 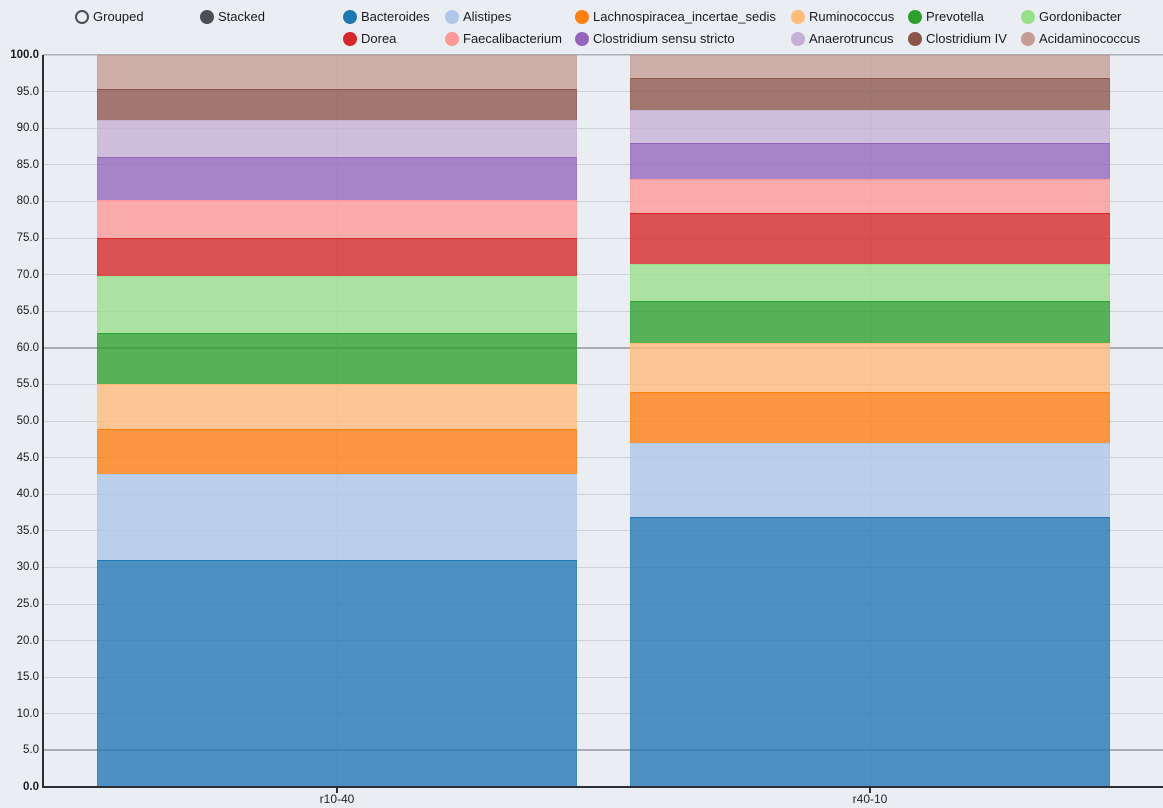 I want to click on bar-segment-r40-10-gordonibacter, so click(x=870, y=282).